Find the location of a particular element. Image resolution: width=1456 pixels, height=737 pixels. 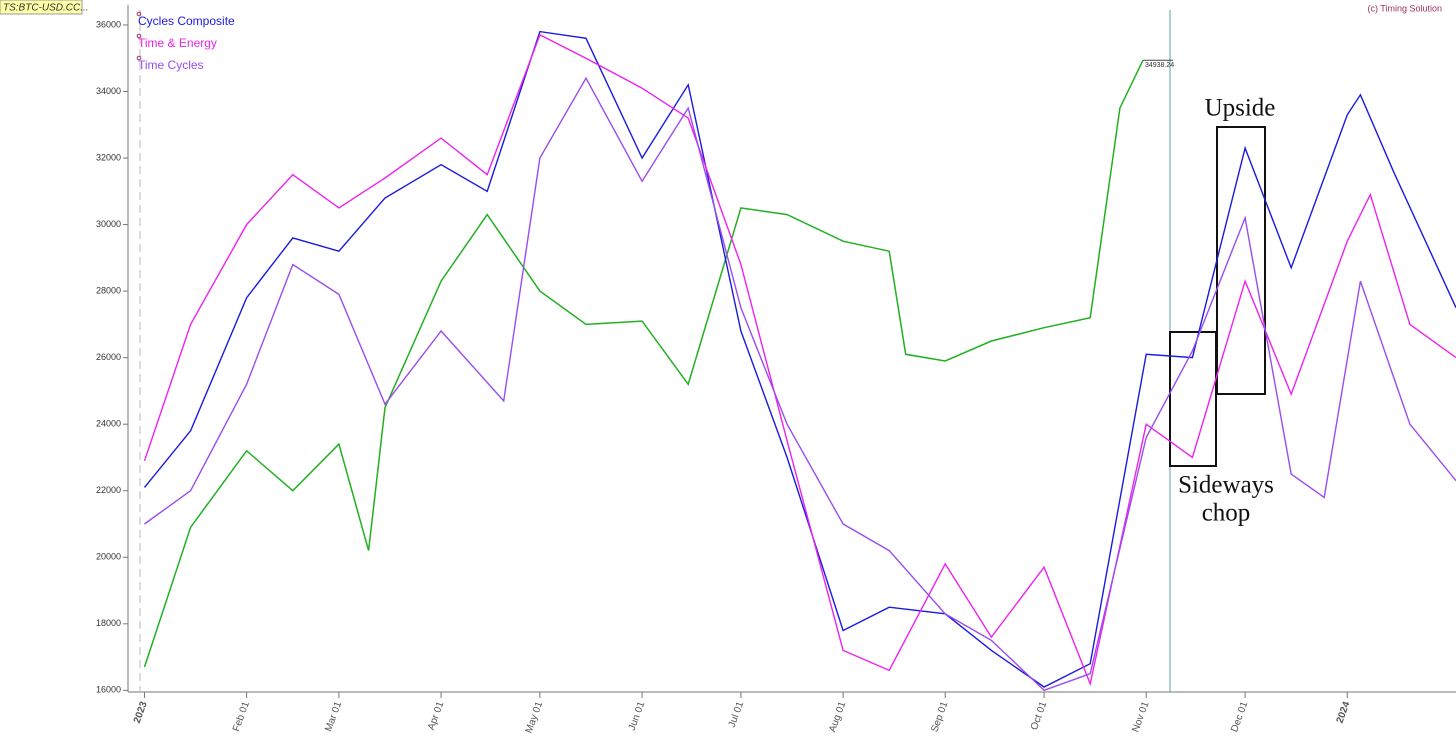

sideways-box is located at coordinates (1193, 399).